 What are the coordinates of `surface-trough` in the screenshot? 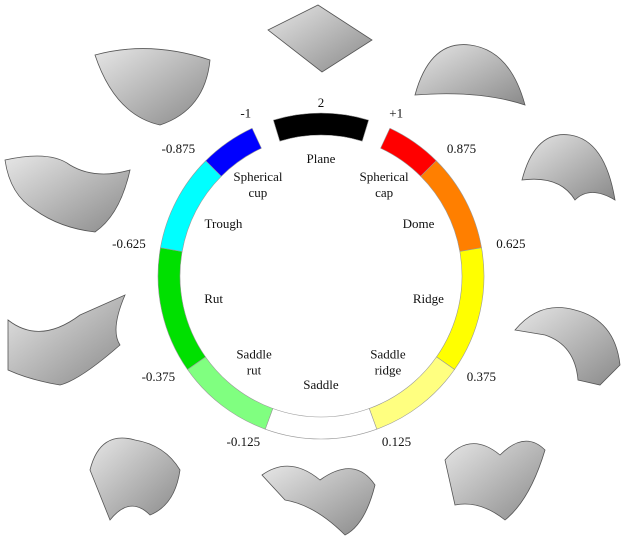 It's located at (67, 194).